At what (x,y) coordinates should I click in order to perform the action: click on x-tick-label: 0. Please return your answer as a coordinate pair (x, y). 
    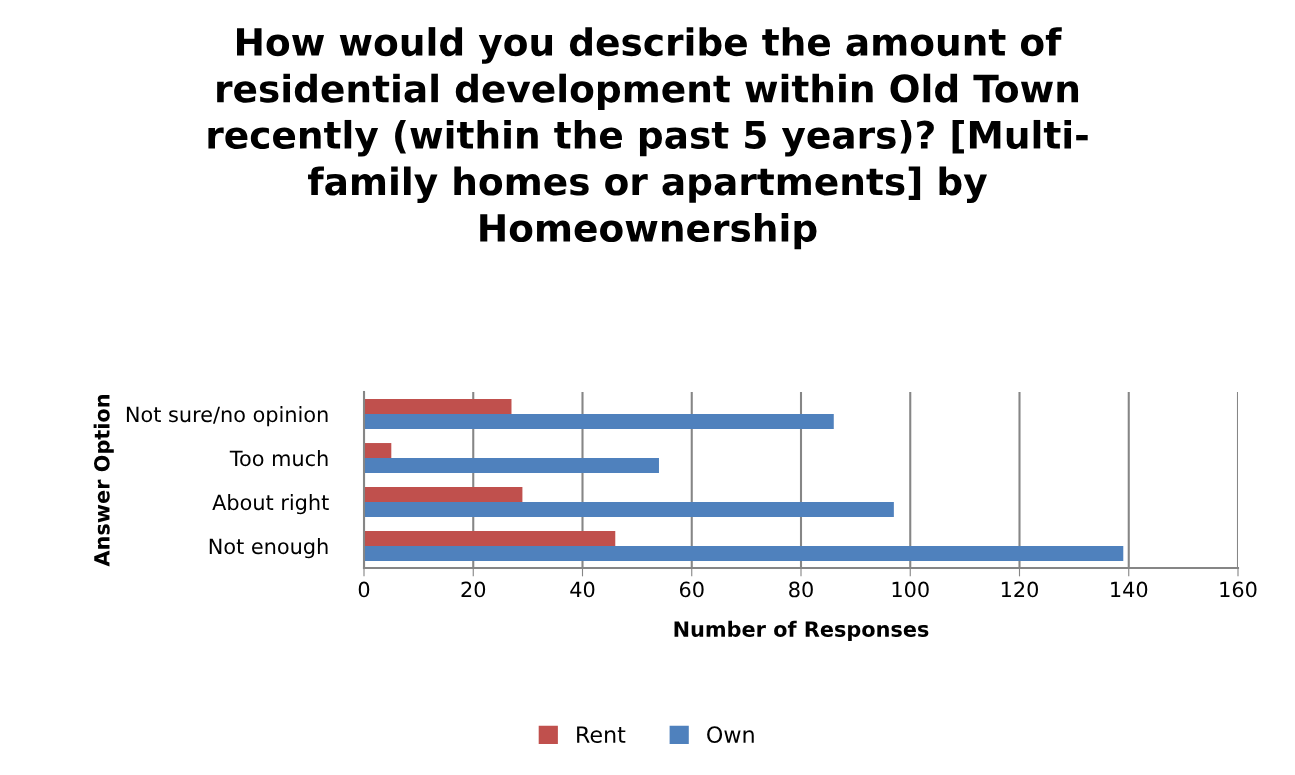
    Looking at the image, I should click on (364, 589).